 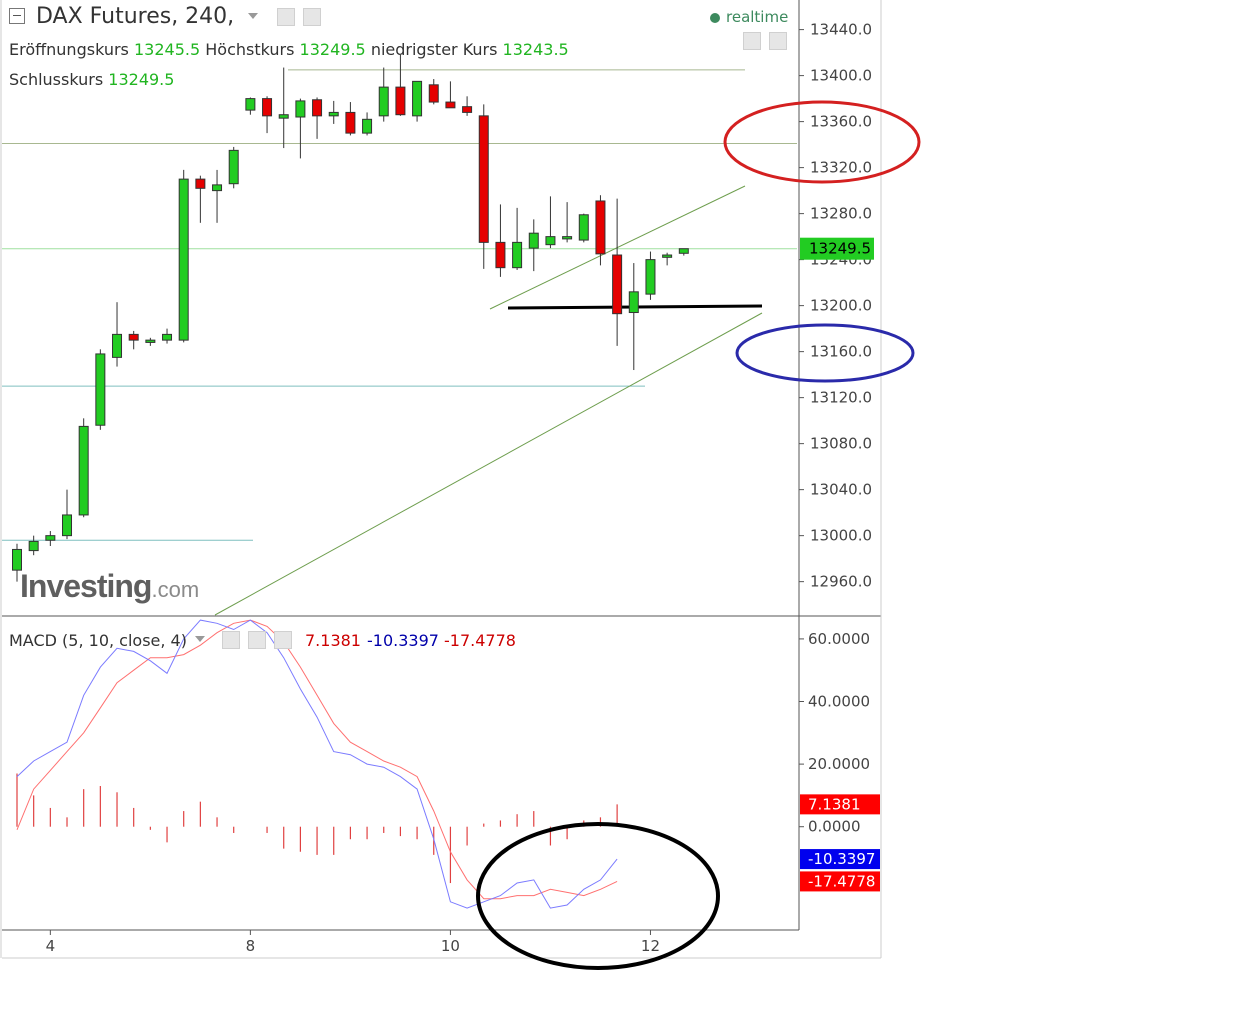 I want to click on trendline-lower, so click(x=488, y=464).